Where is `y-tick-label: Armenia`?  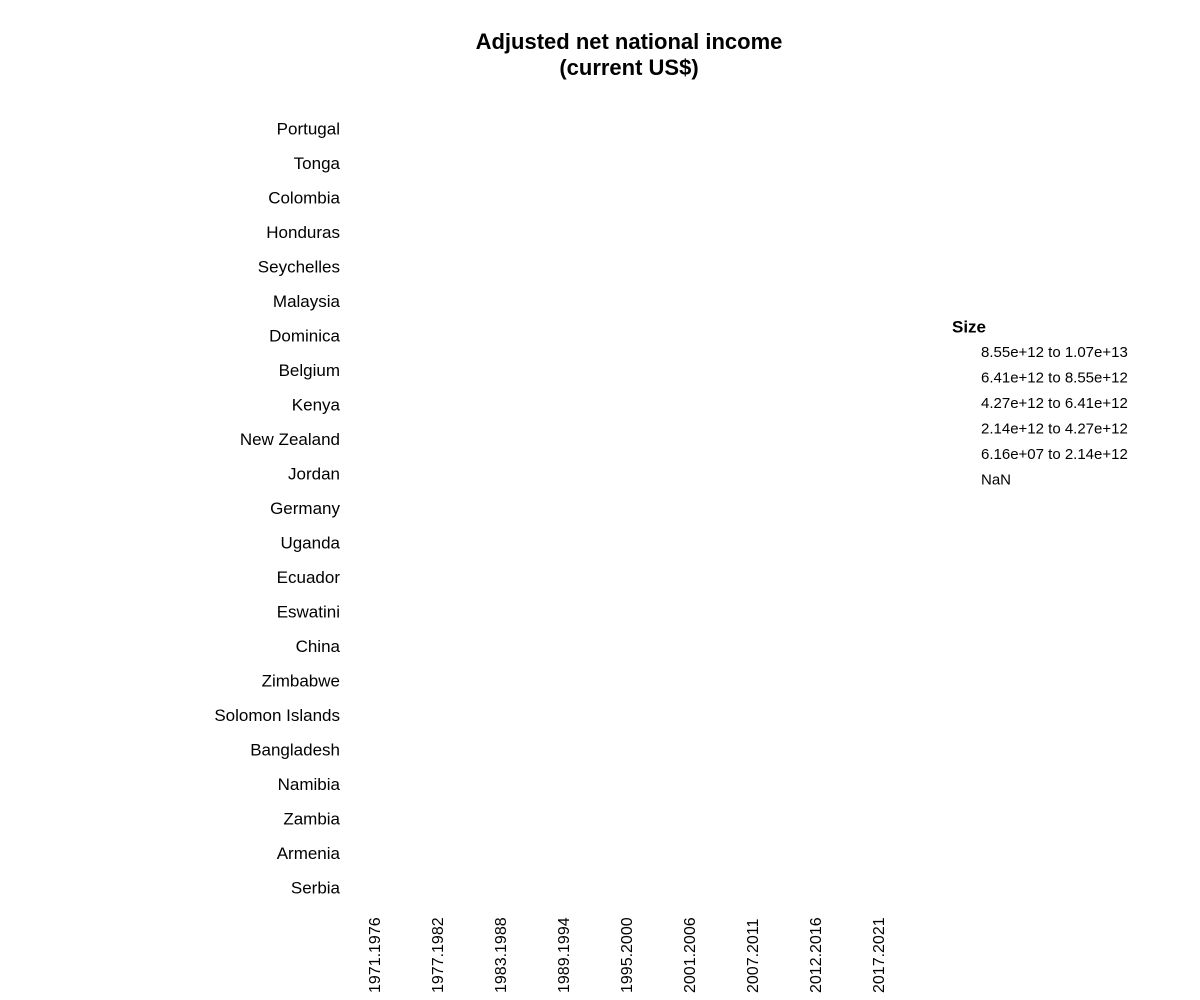 y-tick-label: Armenia is located at coordinates (309, 853).